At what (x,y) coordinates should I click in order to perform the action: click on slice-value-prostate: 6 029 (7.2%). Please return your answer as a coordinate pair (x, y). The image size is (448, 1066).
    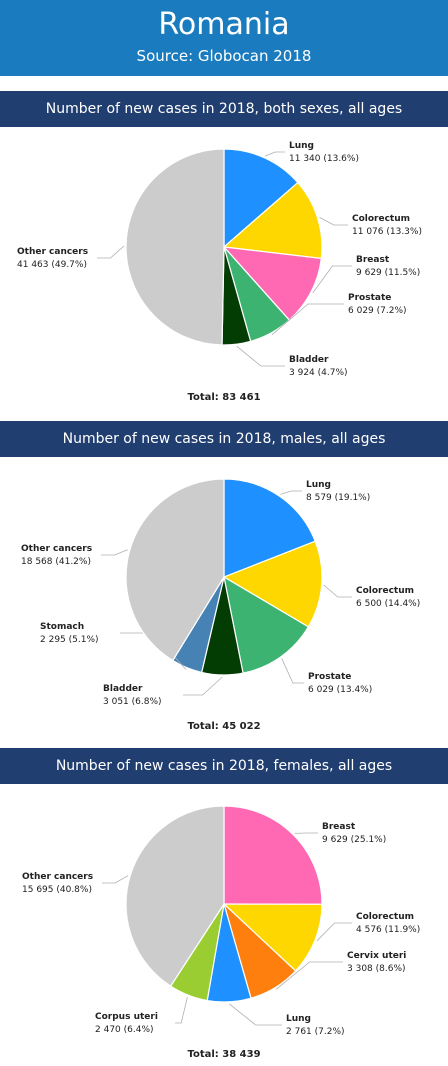
    Looking at the image, I should click on (377, 311).